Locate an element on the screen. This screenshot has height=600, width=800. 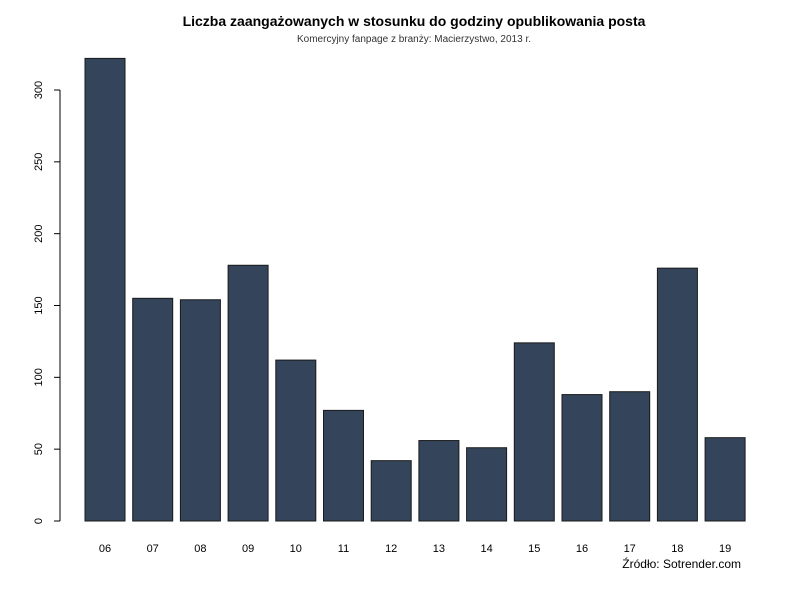
x-tick-label: 17 is located at coordinates (630, 549).